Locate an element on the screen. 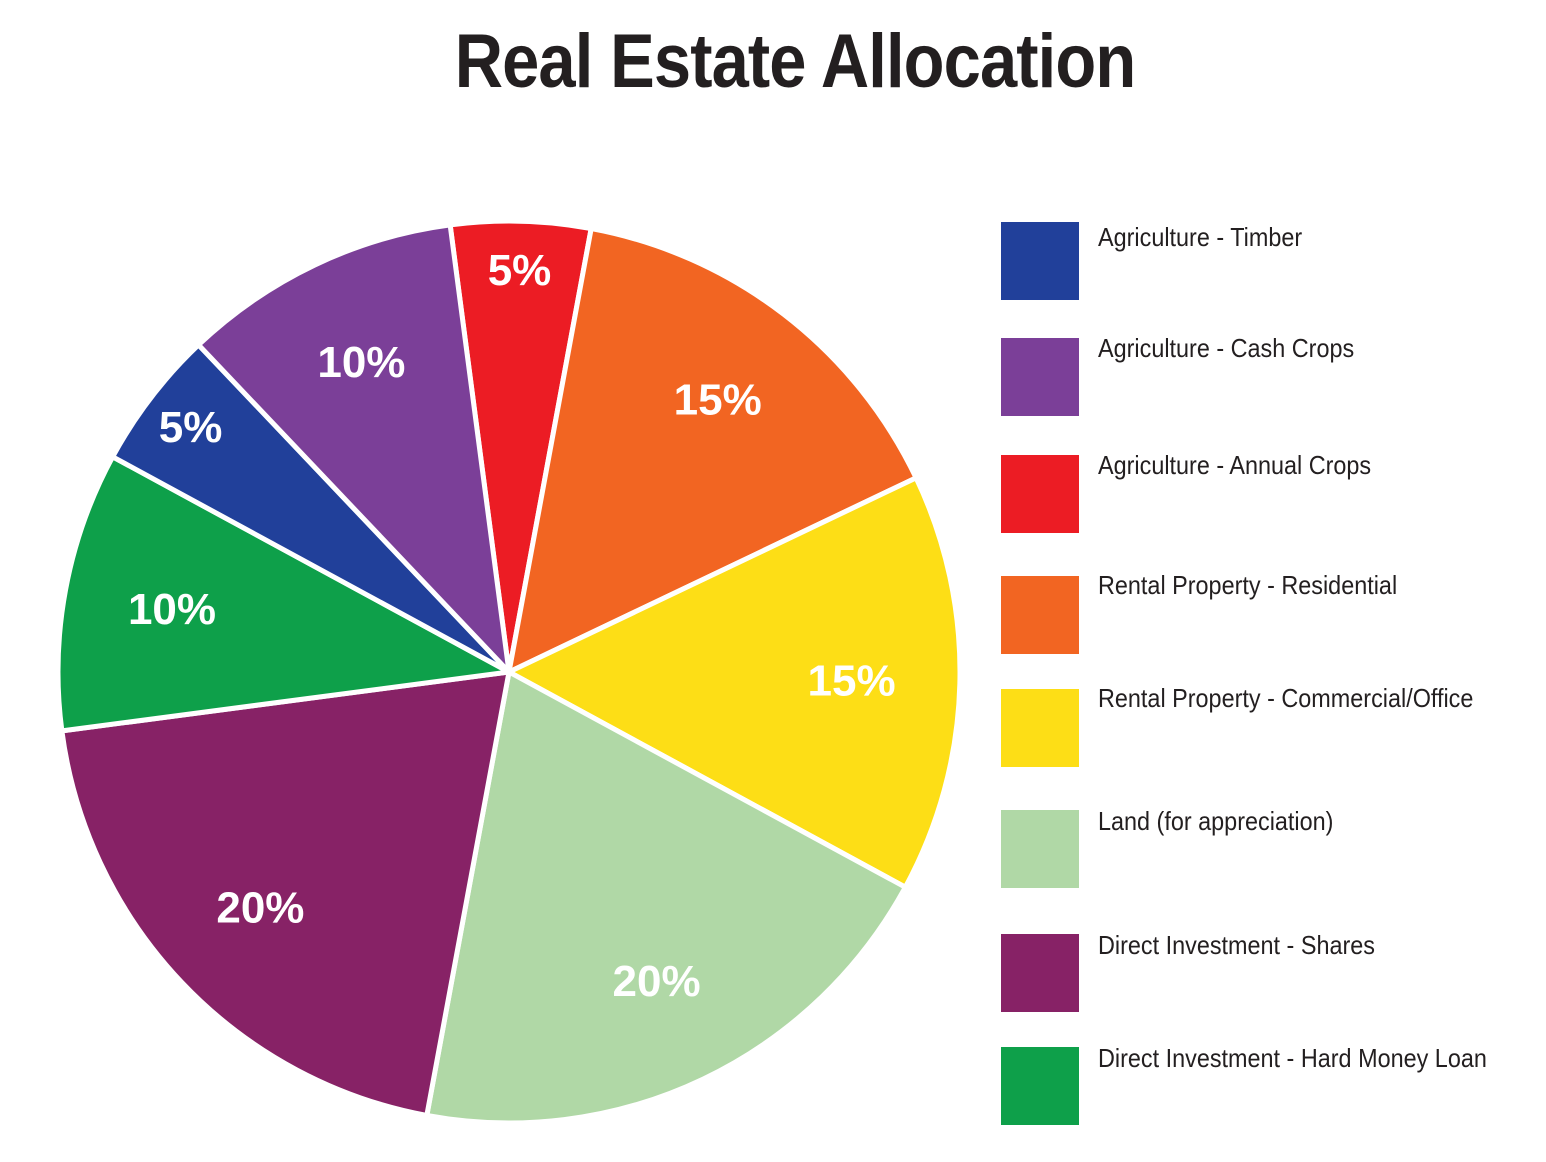 This screenshot has height=1162, width=1546. legend-label: Agriculture - Annual Crops is located at coordinates (1235, 465).